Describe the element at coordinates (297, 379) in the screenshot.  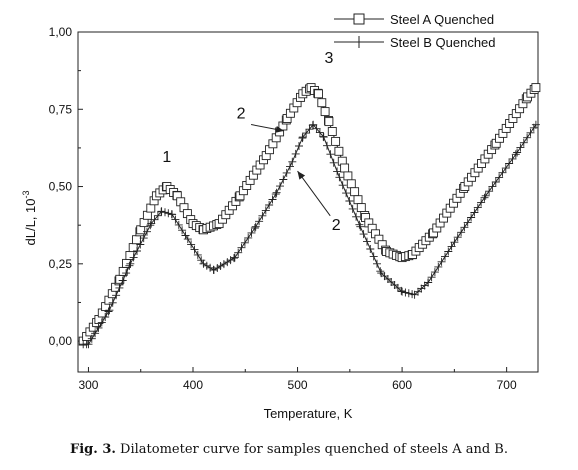
I see `x-axis: 300 400 500 600 700` at that location.